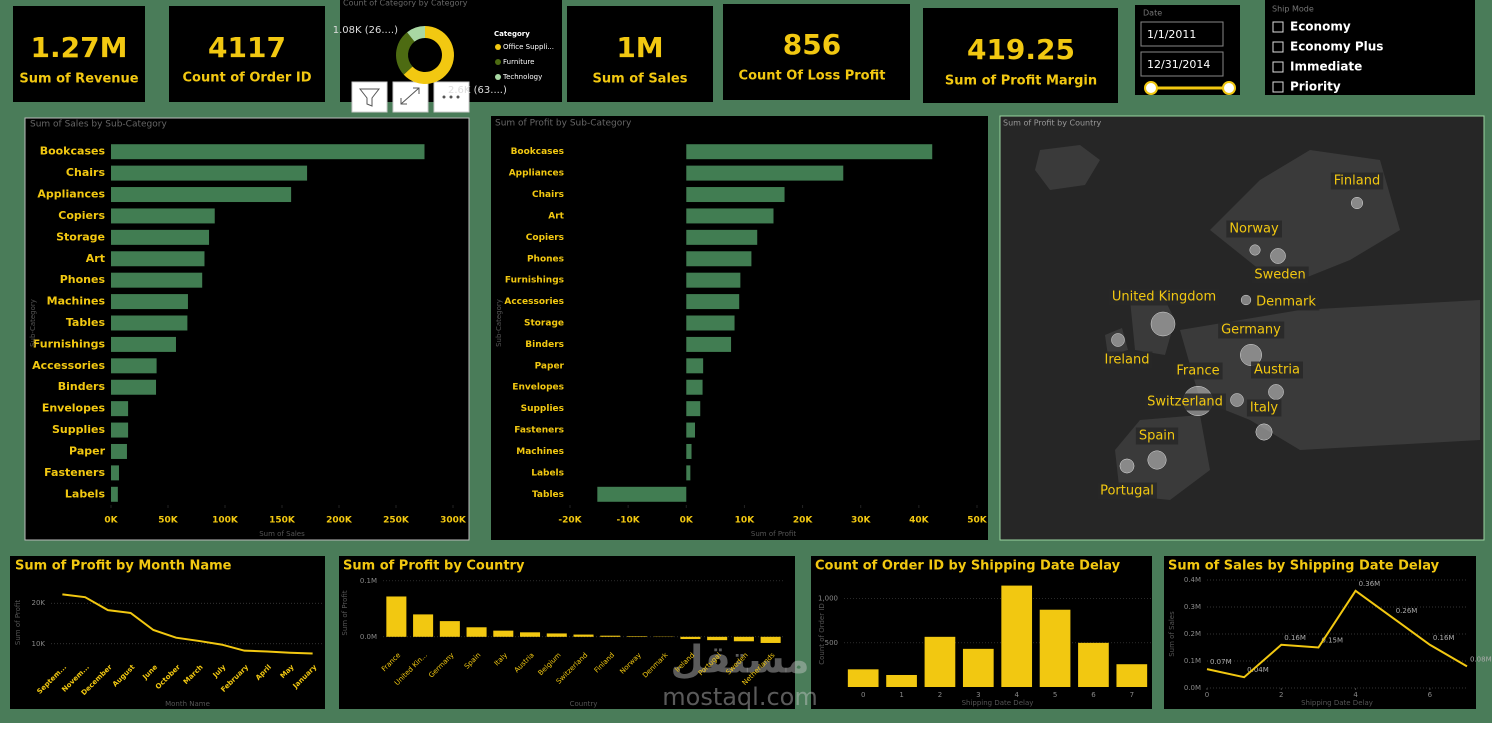 This screenshot has height=729, width=1496. Describe the element at coordinates (831, 643) in the screenshot. I see `y-tick-label: 500` at that location.